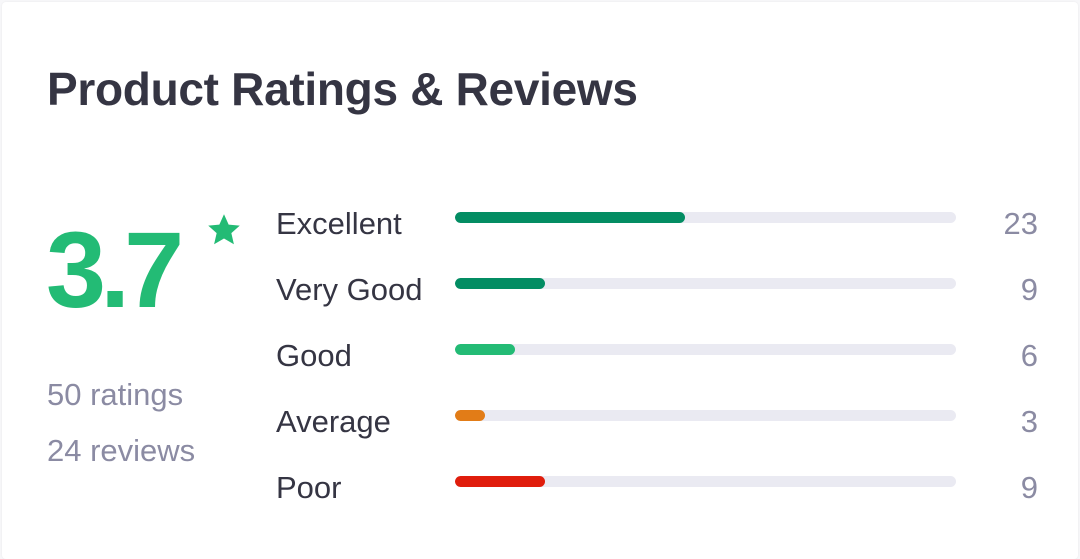 This screenshot has height=559, width=1080. What do you see at coordinates (121, 450) in the screenshot?
I see `reviews-count: 24 reviews` at bounding box center [121, 450].